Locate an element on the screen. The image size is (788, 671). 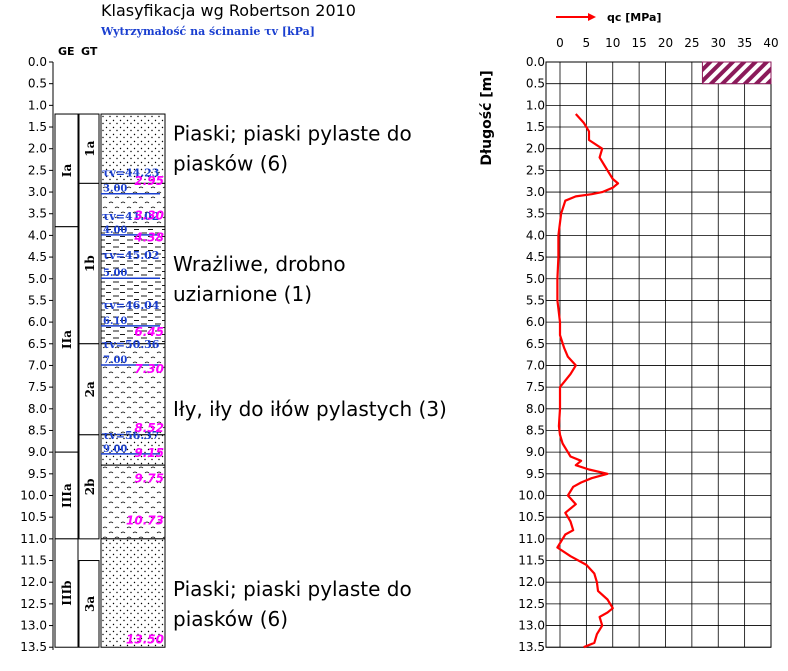
left-tick-label: 6.5 is located at coordinates (37, 344).